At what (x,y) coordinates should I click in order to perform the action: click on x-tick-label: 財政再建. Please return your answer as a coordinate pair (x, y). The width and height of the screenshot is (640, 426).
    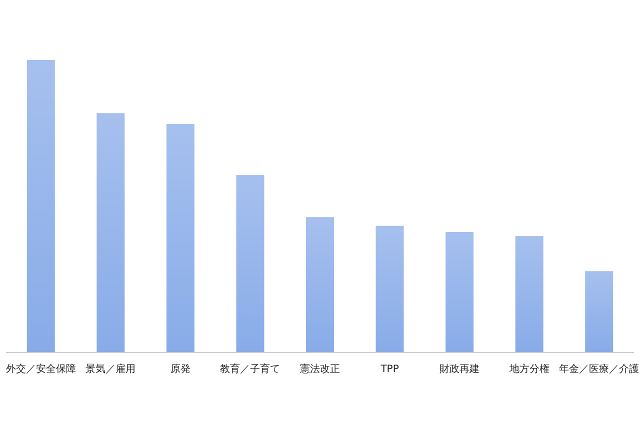
    Looking at the image, I should click on (460, 369).